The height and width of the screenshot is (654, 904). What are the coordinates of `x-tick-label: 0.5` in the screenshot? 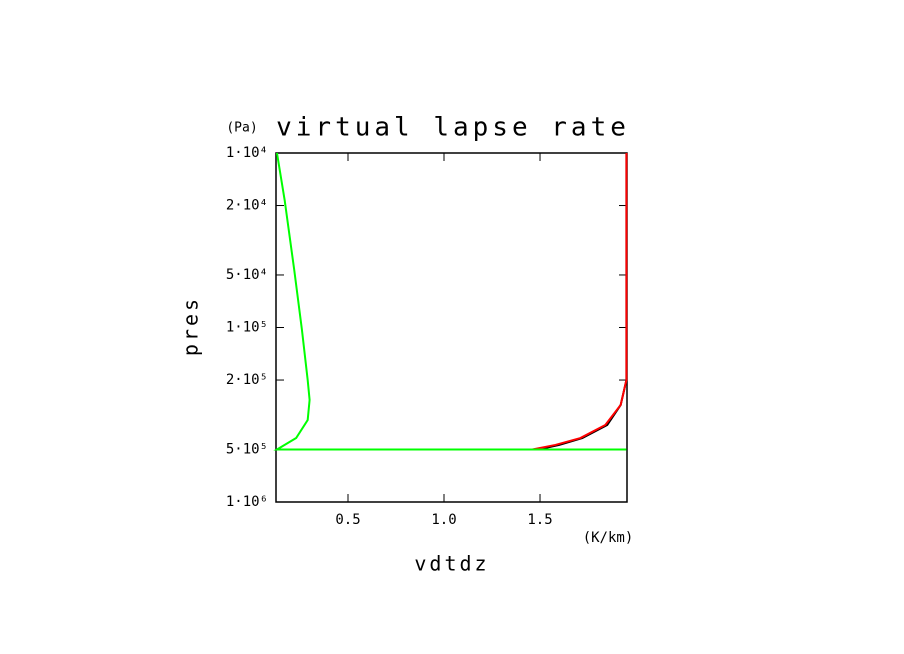 It's located at (347, 520).